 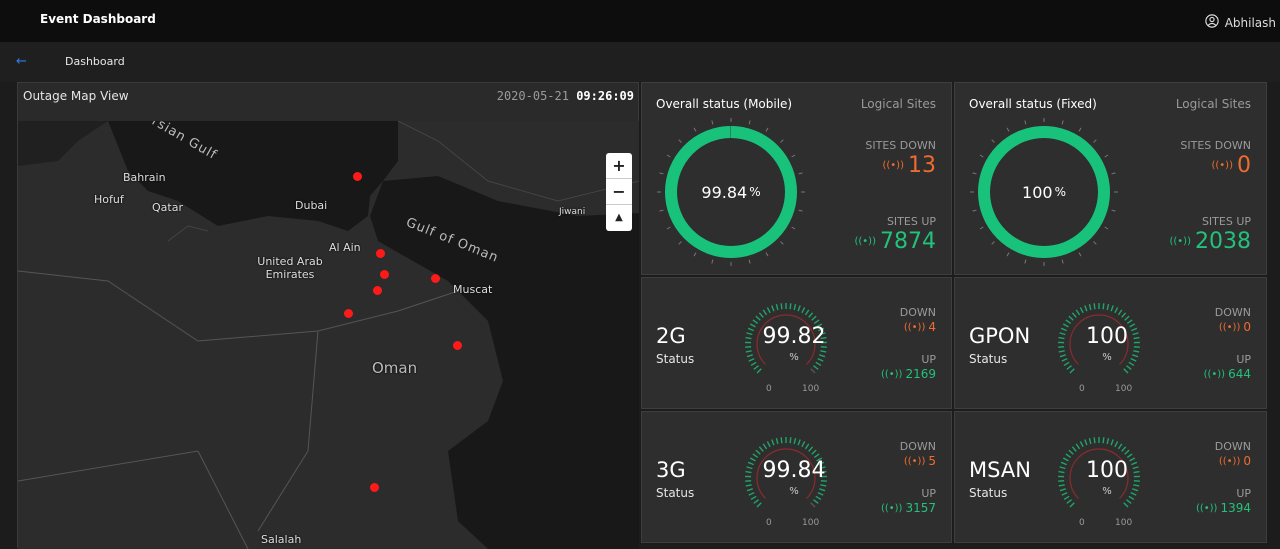 What do you see at coordinates (999, 336) in the screenshot?
I see `tech-name: GPON` at bounding box center [999, 336].